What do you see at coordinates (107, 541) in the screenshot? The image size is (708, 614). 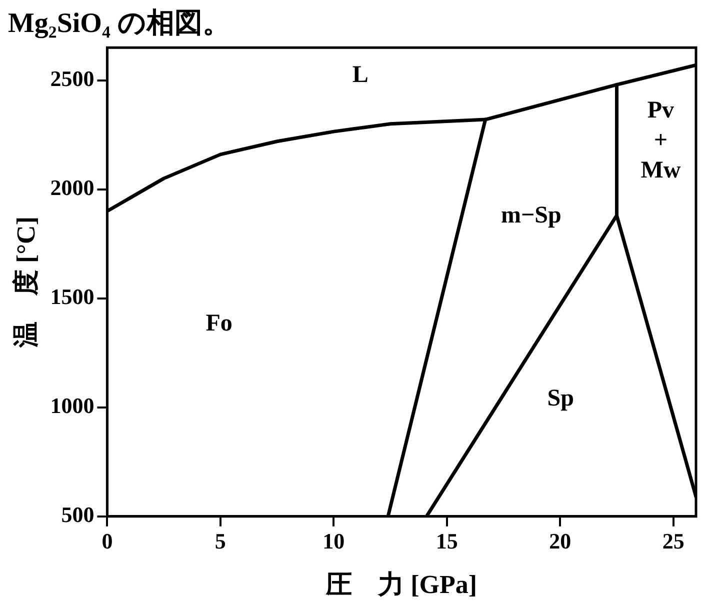 I see `x-tick-label: 0` at bounding box center [107, 541].